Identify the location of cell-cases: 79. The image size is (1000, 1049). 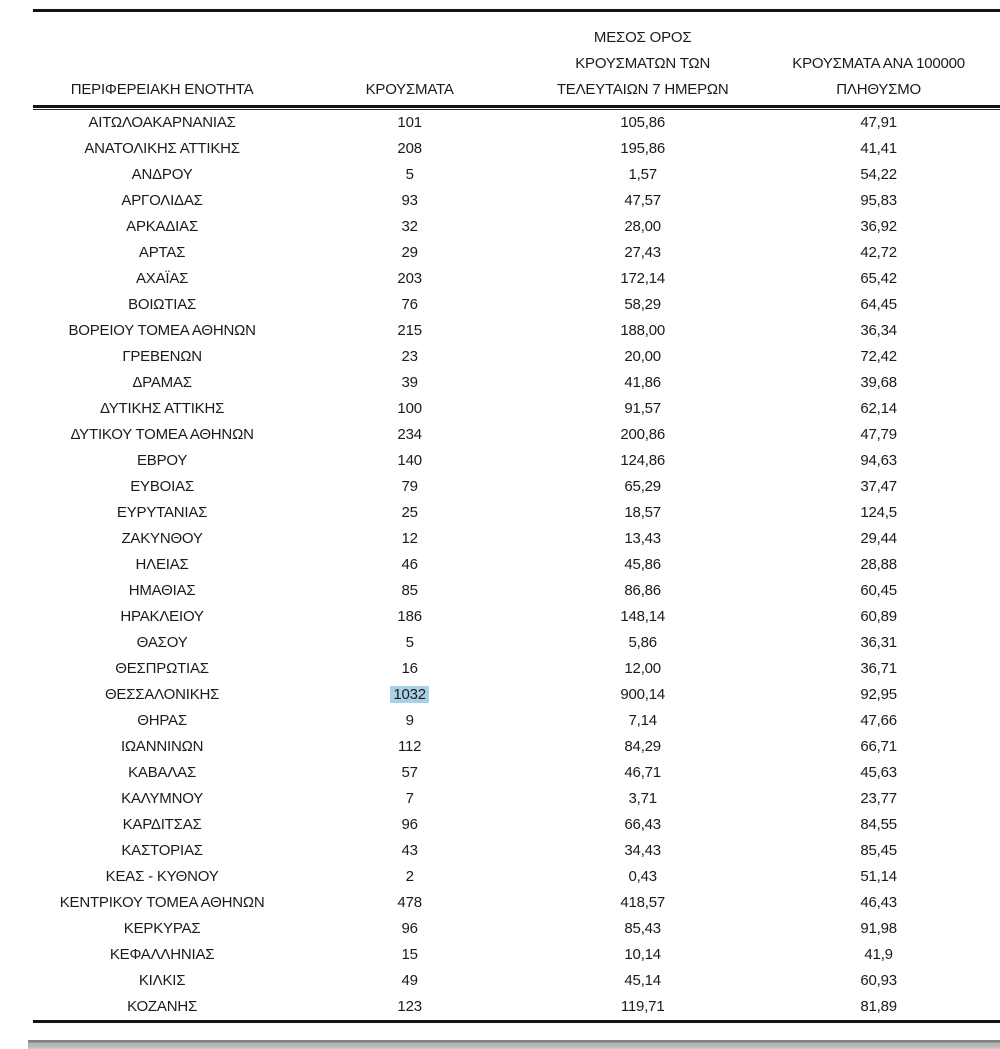
(409, 486).